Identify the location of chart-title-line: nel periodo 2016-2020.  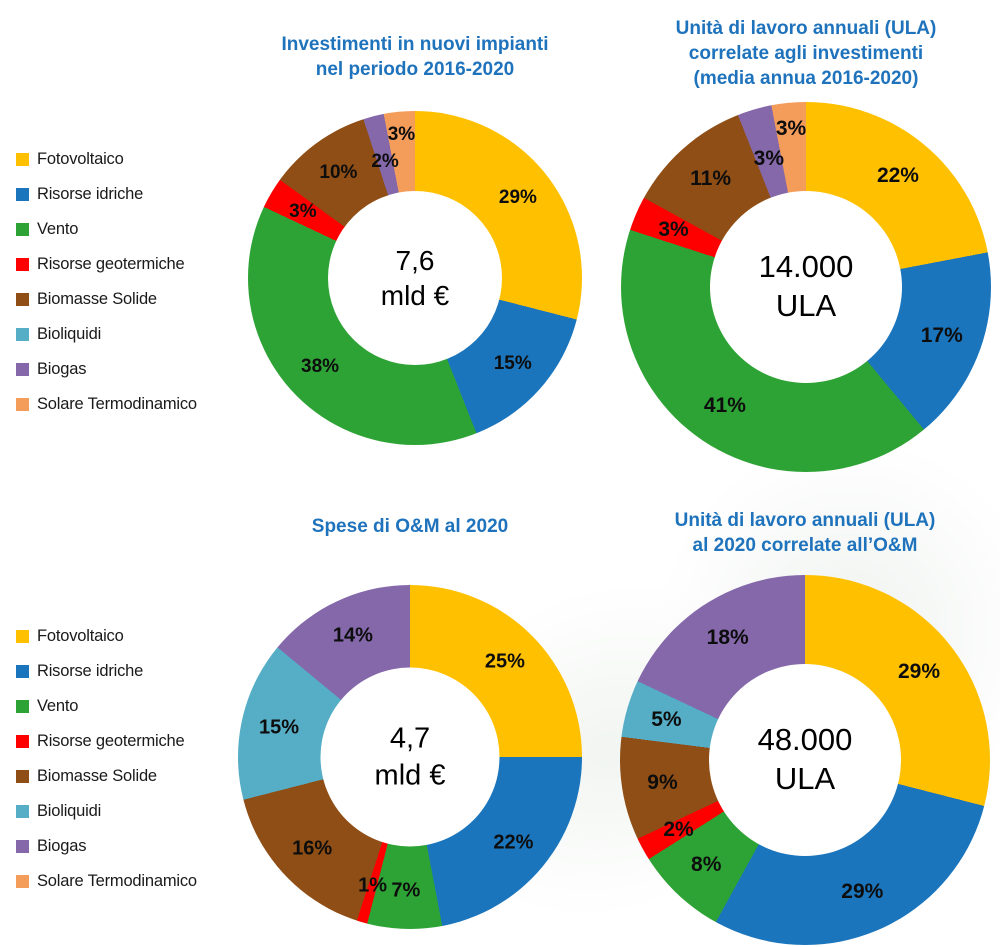
(415, 70).